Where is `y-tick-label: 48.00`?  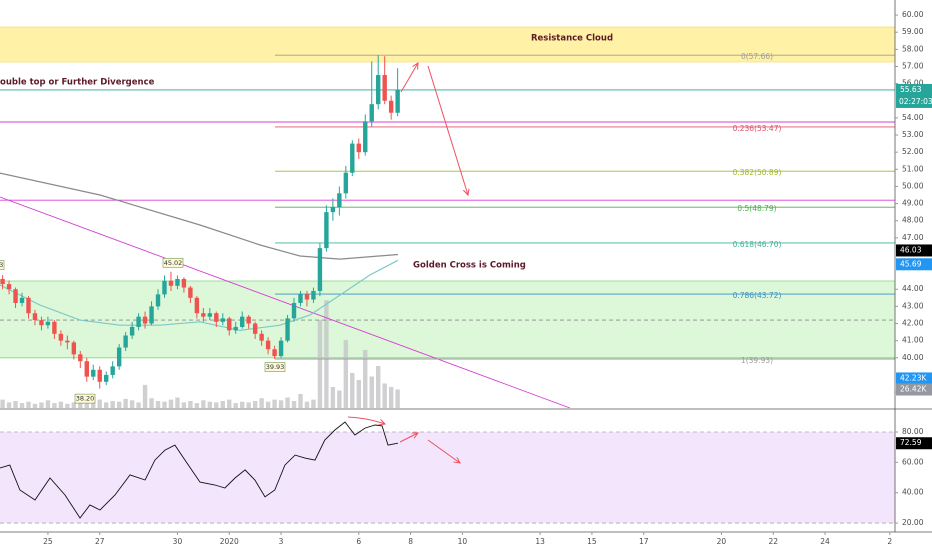
y-tick-label: 48.00 is located at coordinates (913, 220).